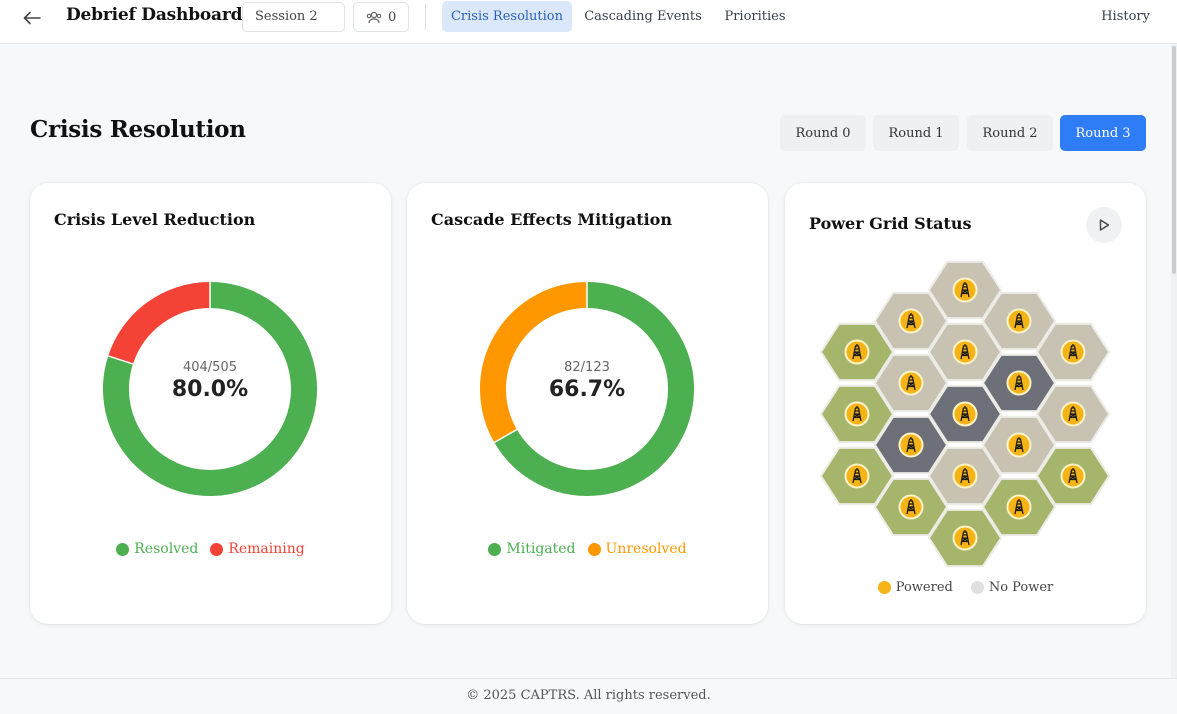 The image size is (1177, 714). I want to click on donut-fraction: 82/123, so click(587, 367).